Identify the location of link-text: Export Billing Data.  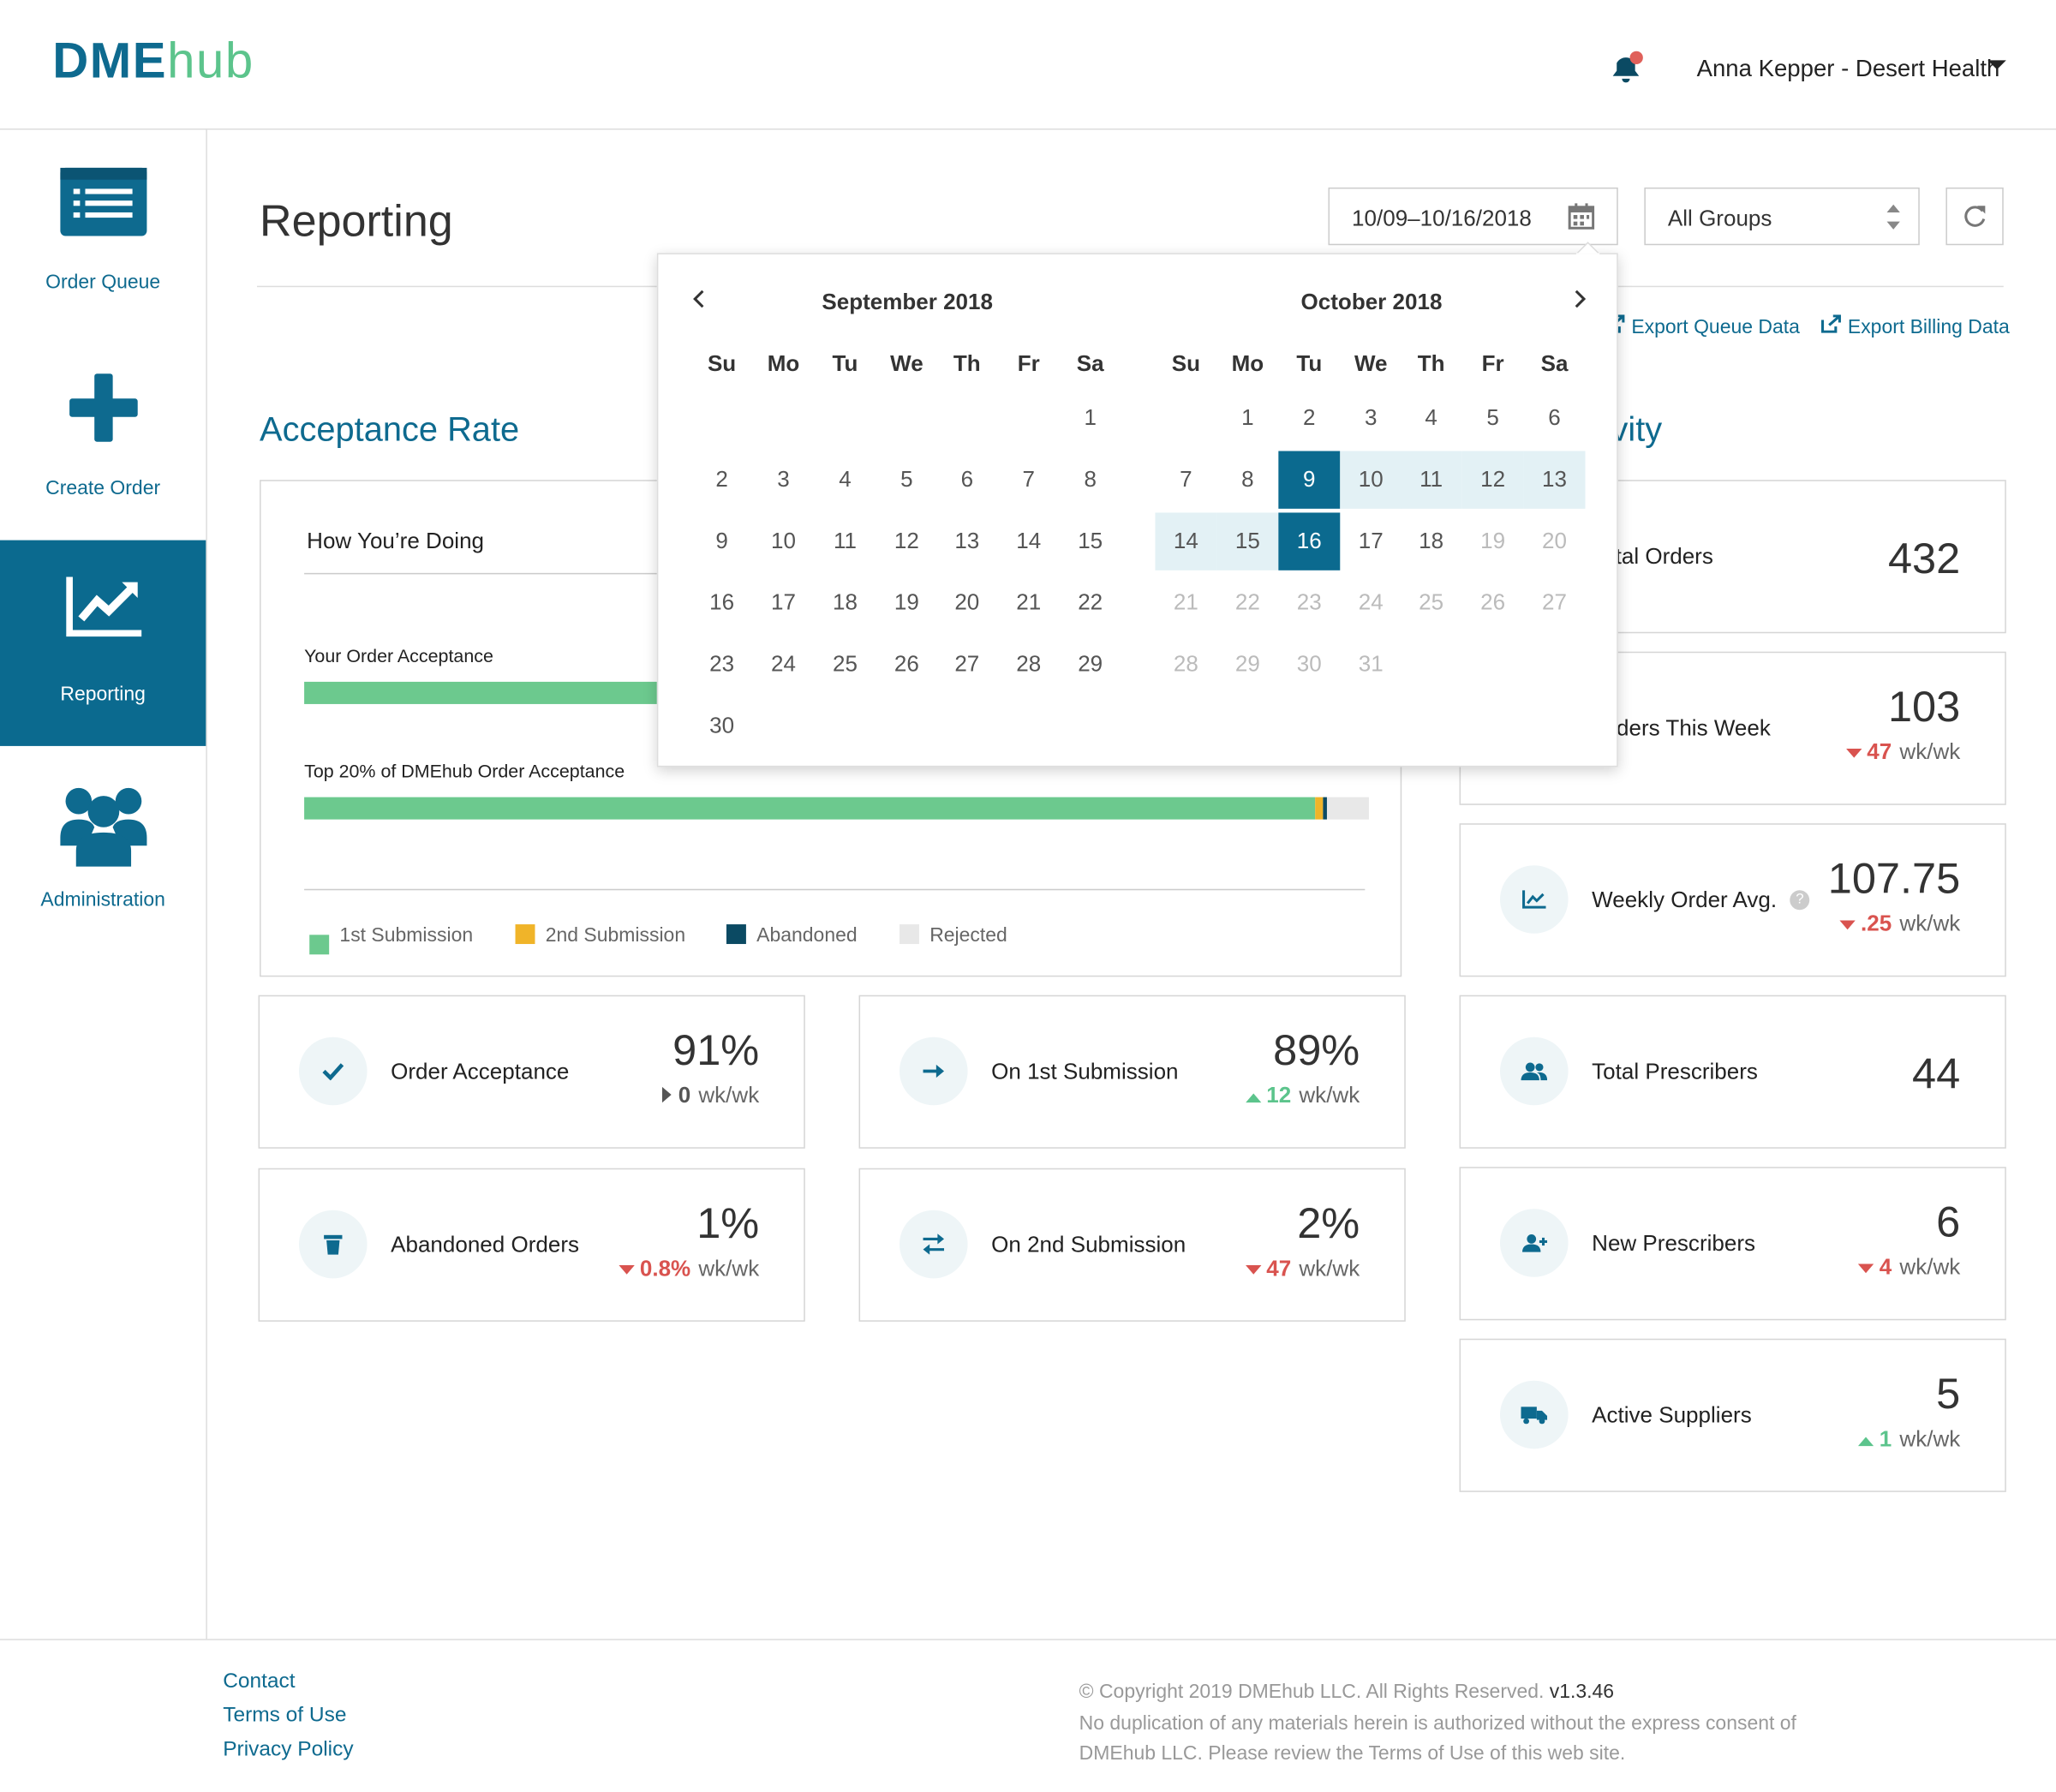
(1929, 326).